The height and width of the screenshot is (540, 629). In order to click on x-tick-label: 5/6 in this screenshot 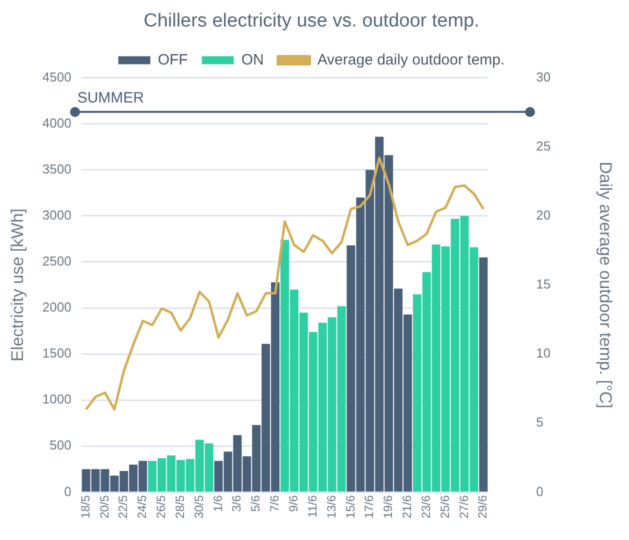, I will do `click(255, 503)`.